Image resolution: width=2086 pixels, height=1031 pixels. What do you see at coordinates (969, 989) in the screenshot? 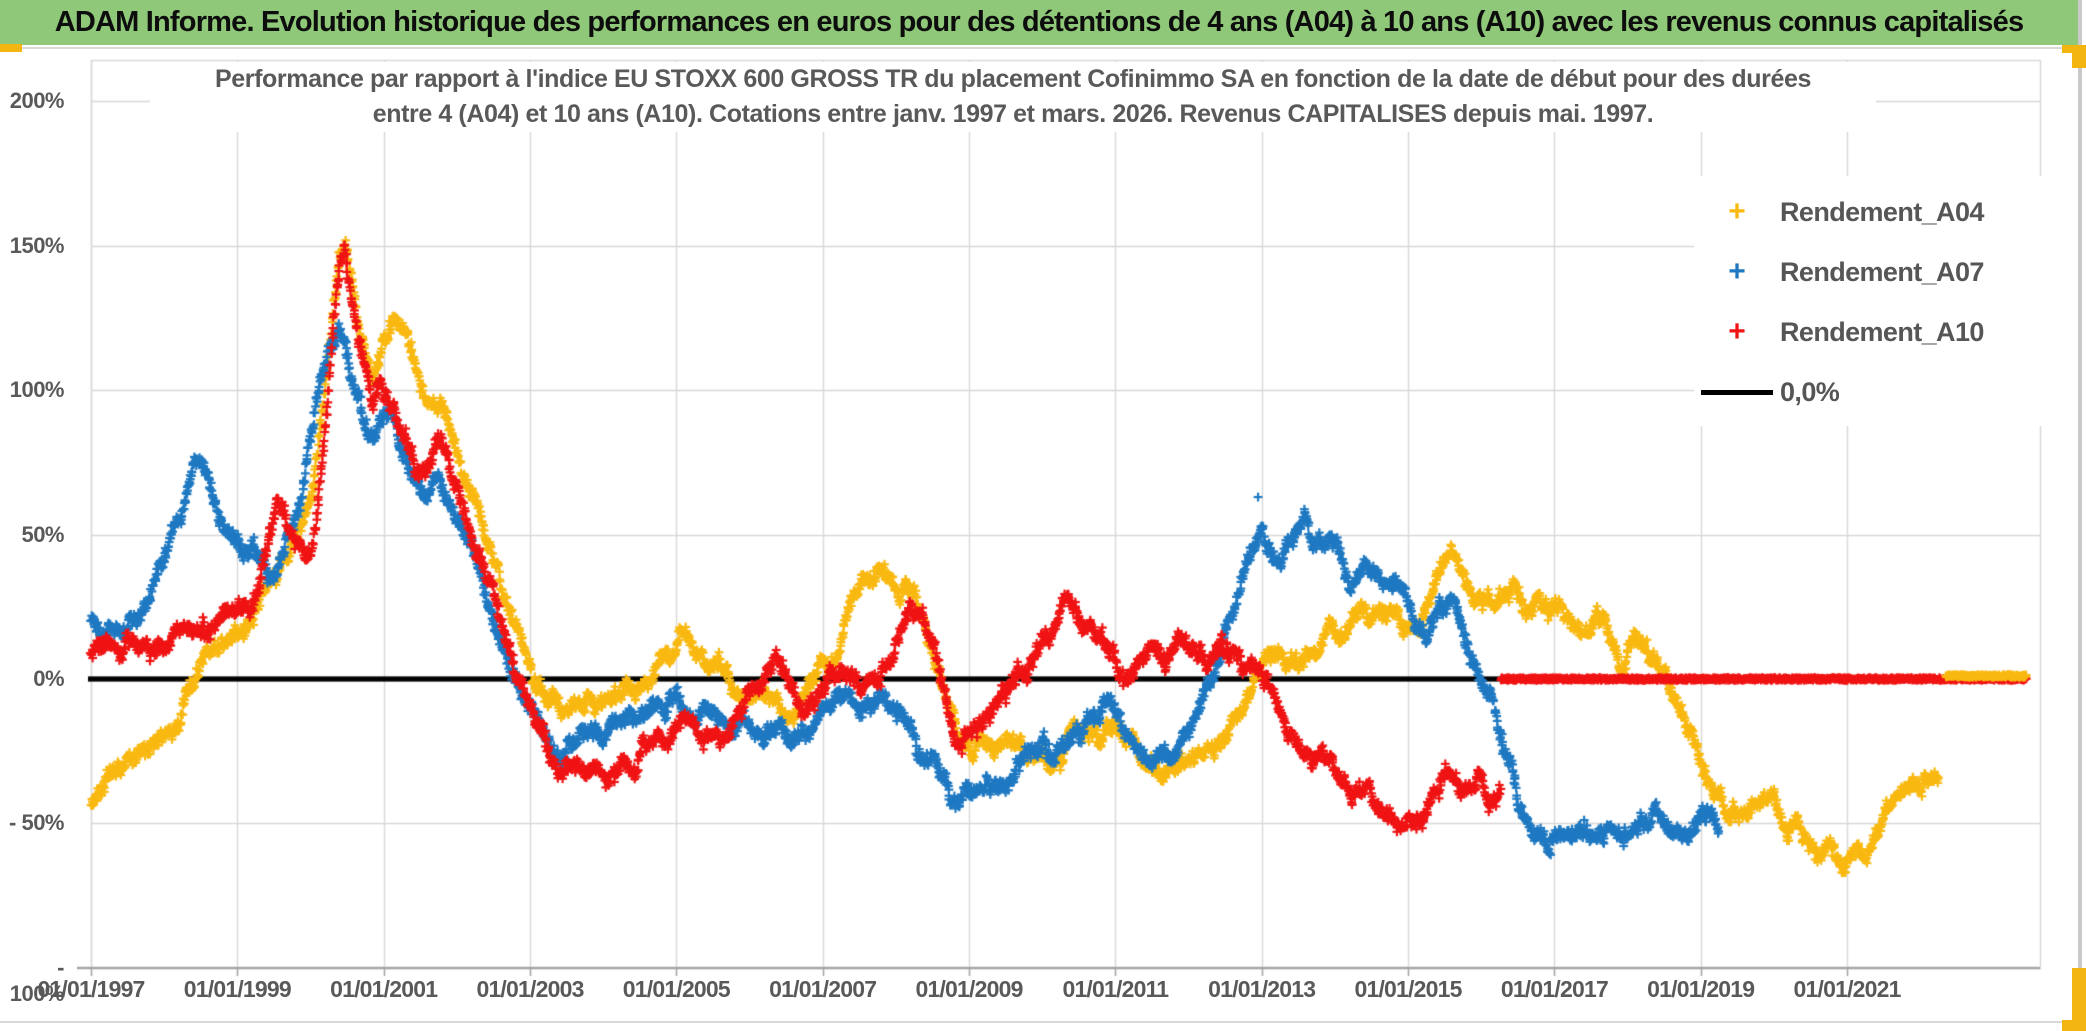
I see `x-axis-tick-label: 01/01/2009` at bounding box center [969, 989].